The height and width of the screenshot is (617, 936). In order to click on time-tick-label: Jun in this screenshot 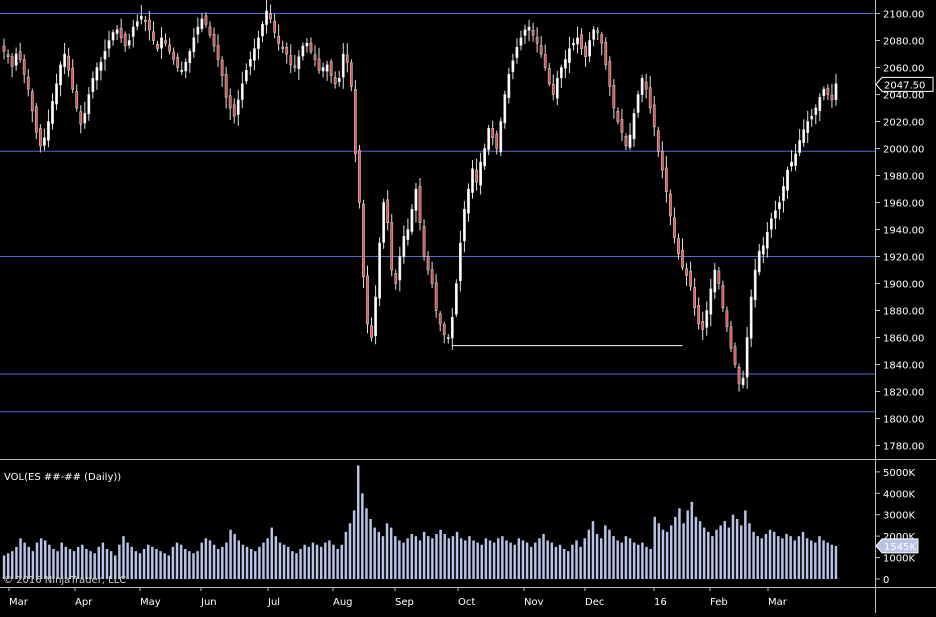, I will do `click(208, 602)`.